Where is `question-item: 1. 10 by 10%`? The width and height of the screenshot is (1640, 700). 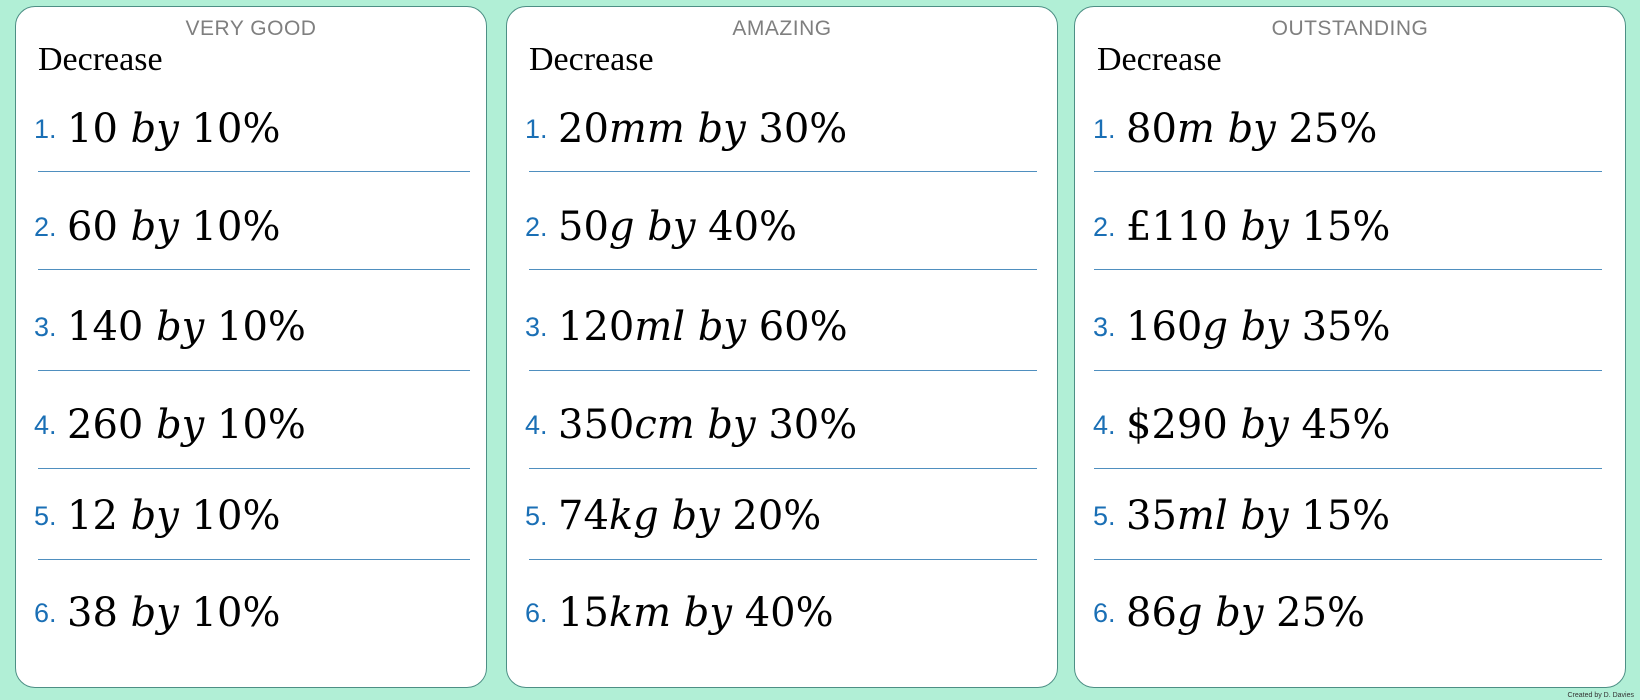 question-item: 1. 10 by 10% is located at coordinates (251, 129).